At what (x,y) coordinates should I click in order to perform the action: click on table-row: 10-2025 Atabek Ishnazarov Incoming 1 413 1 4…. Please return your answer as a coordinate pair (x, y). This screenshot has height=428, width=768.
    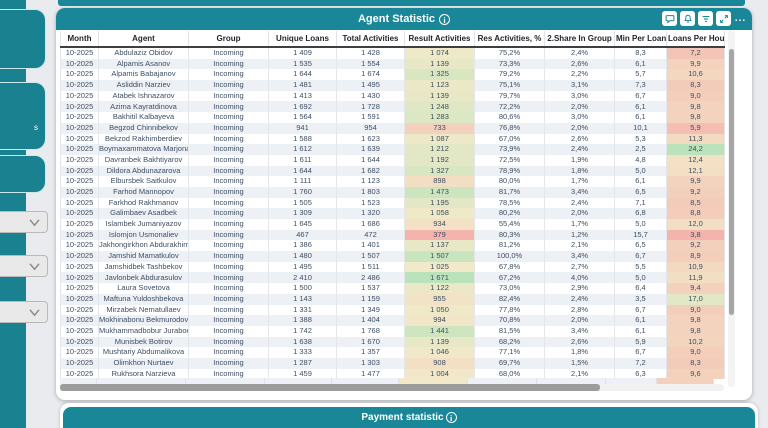
    Looking at the image, I should click on (392, 96).